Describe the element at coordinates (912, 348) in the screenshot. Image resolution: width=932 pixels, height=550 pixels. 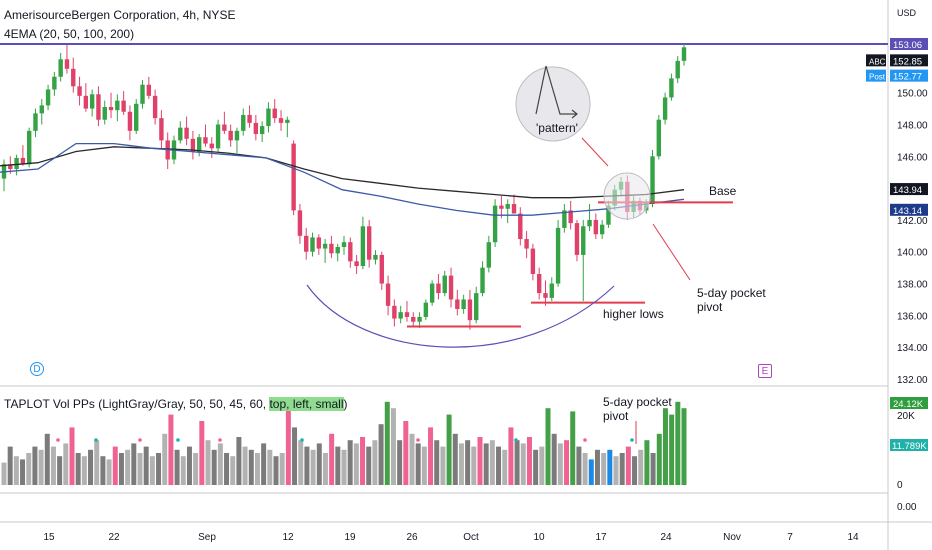
I see `price-tick-label: 134.00` at that location.